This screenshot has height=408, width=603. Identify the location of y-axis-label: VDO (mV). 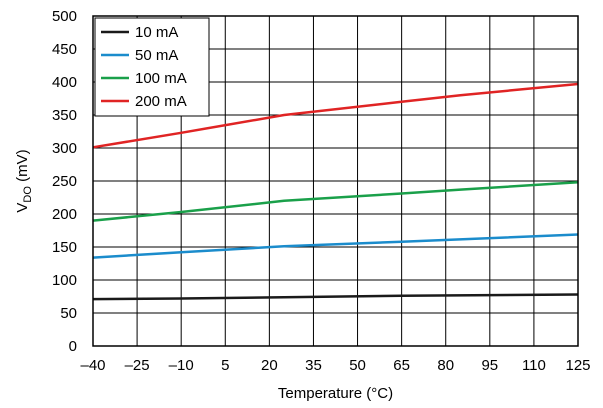
(24, 180).